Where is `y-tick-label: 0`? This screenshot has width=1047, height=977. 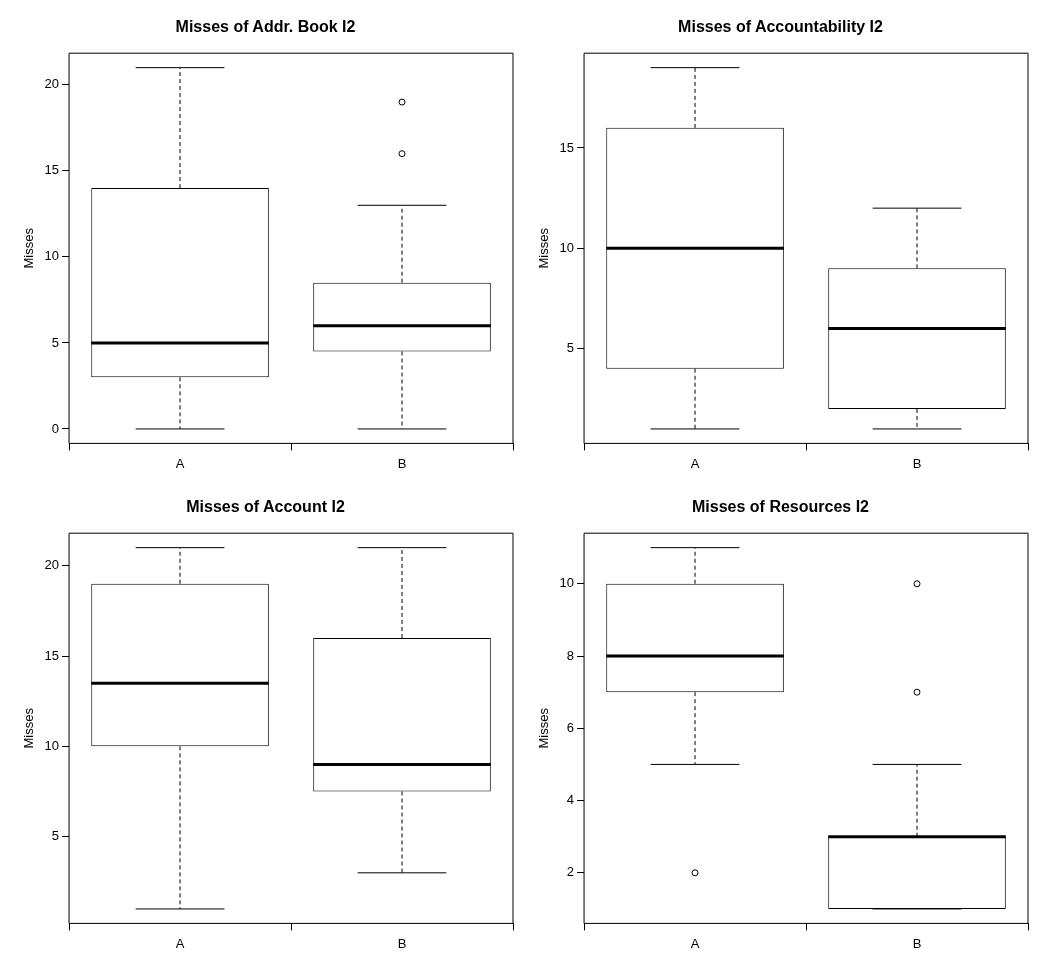 y-tick-label: 0 is located at coordinates (55, 428).